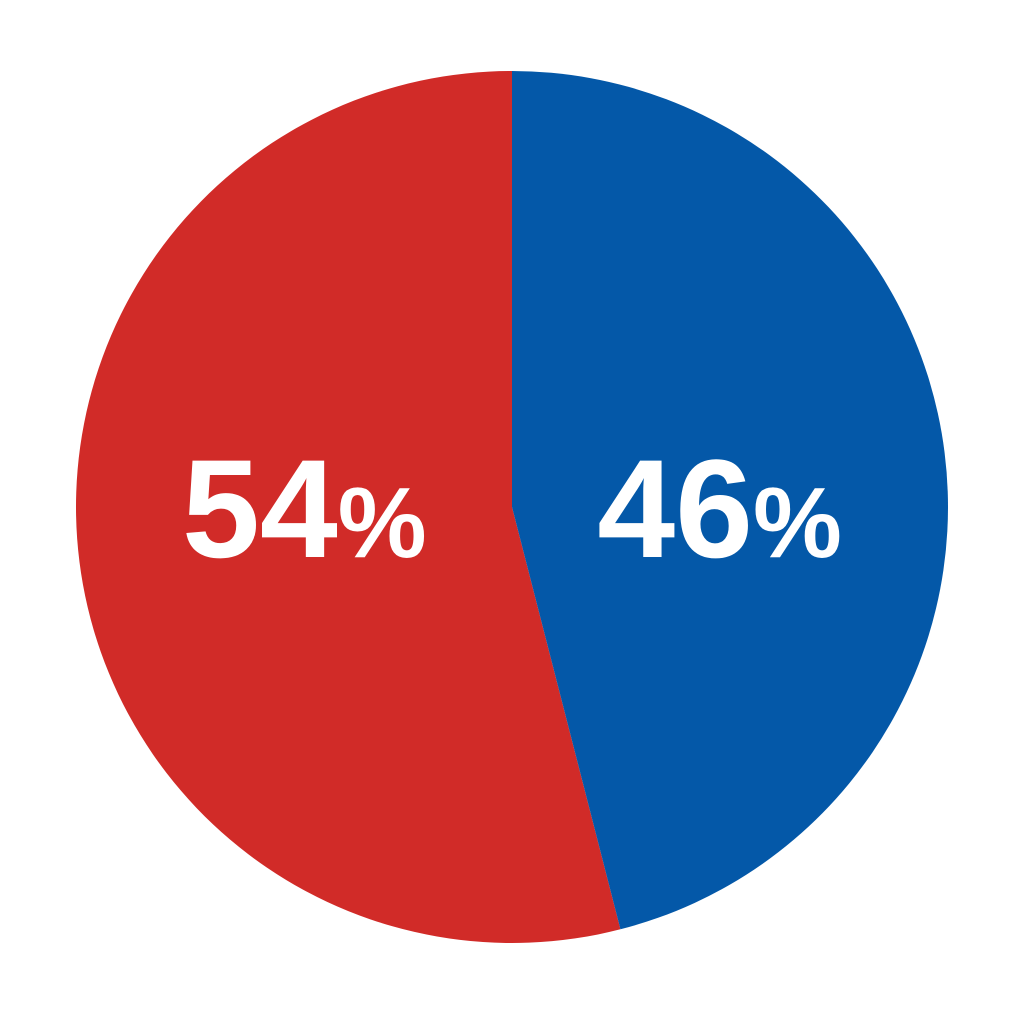 This screenshot has height=1024, width=1024. I want to click on slice-label-0: 54%, so click(304, 508).